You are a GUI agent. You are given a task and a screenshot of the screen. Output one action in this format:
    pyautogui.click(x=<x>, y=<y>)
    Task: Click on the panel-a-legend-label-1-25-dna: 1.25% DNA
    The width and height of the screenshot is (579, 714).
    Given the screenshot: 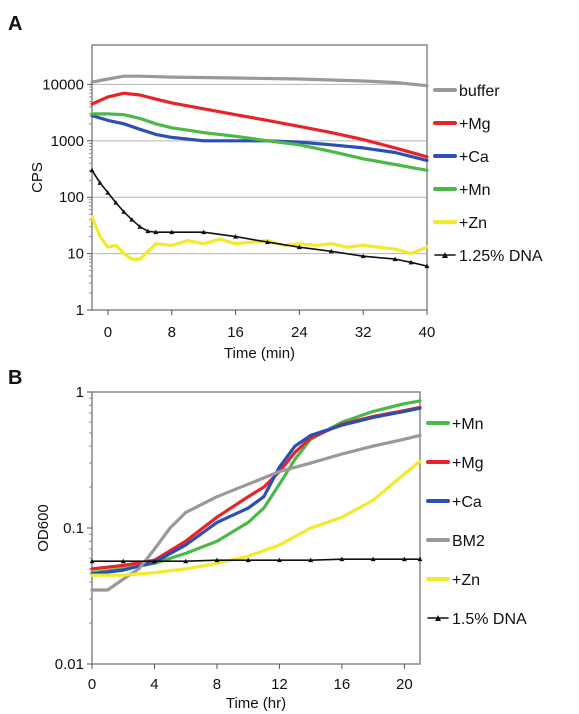 What is the action you would take?
    pyautogui.click(x=501, y=256)
    